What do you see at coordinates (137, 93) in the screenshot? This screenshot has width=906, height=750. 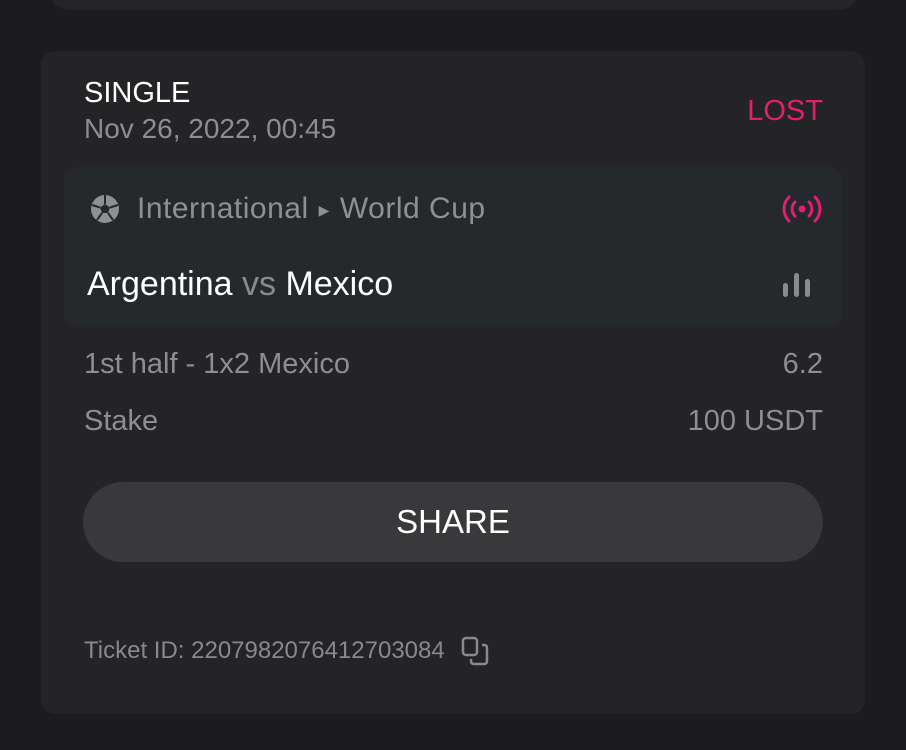 I see `bet-type: SINGLE` at bounding box center [137, 93].